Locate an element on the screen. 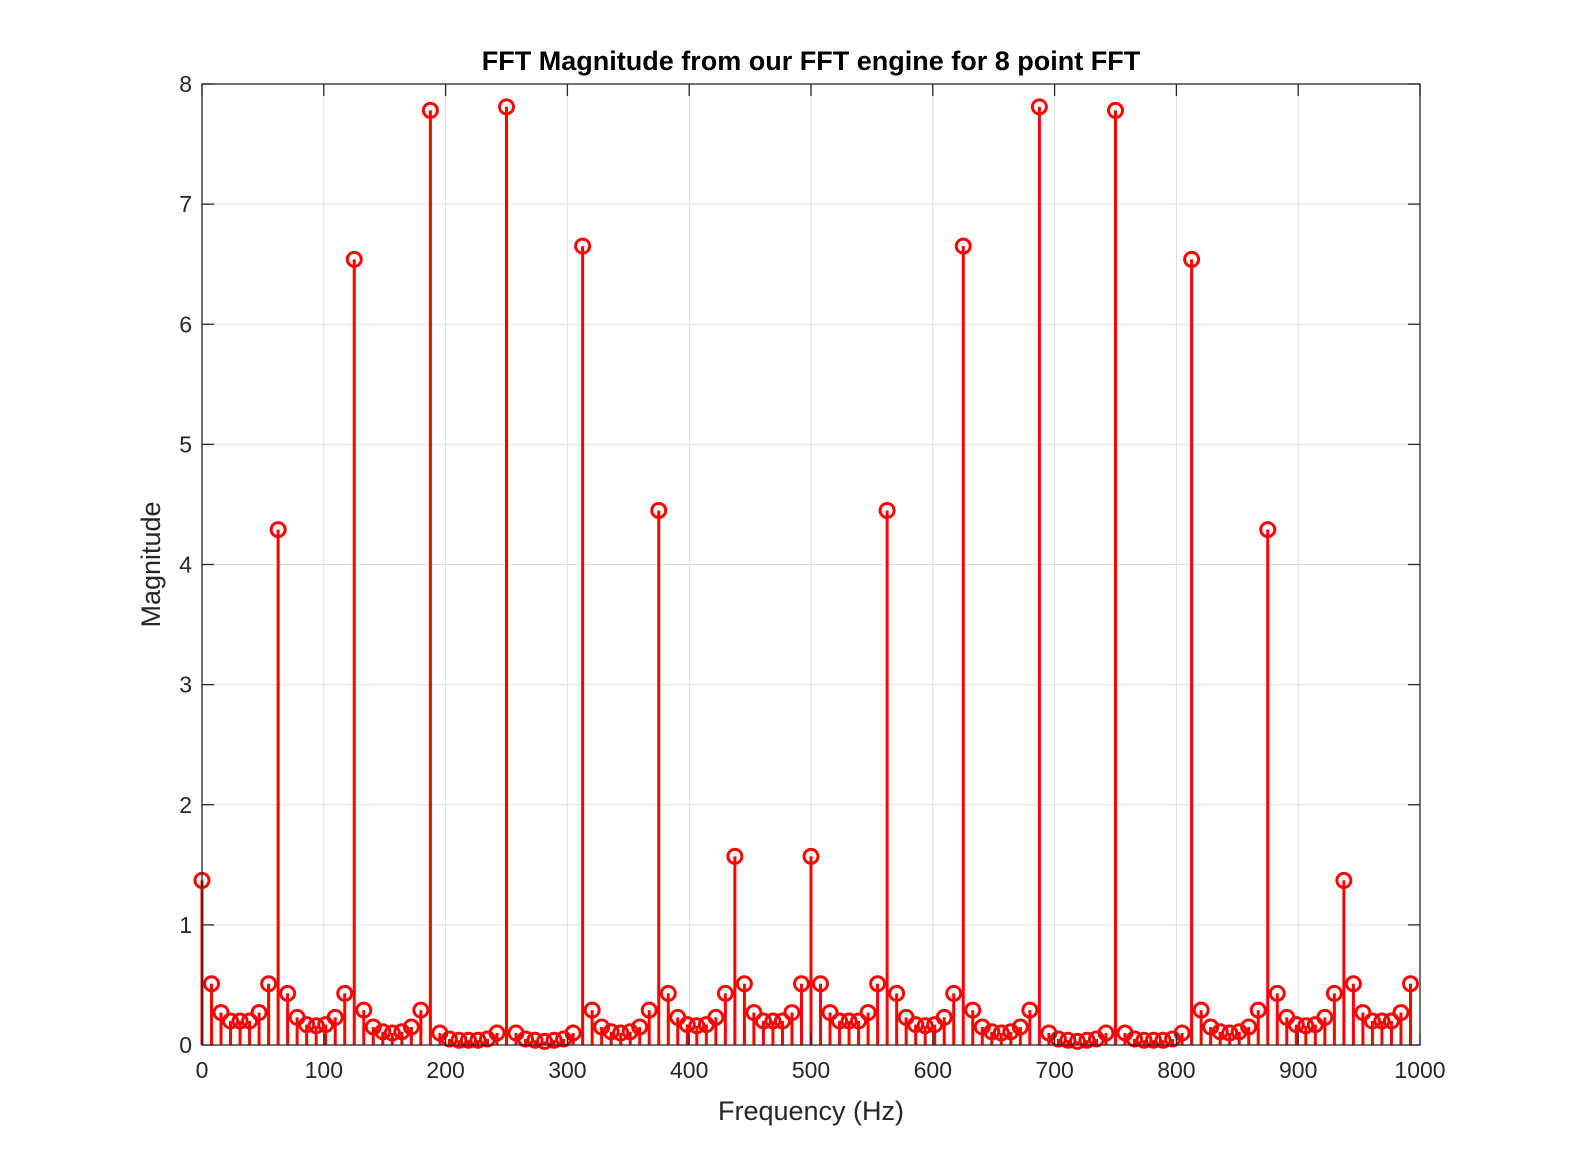 The height and width of the screenshot is (1174, 1572). y-tick-label: 4 is located at coordinates (185, 565).